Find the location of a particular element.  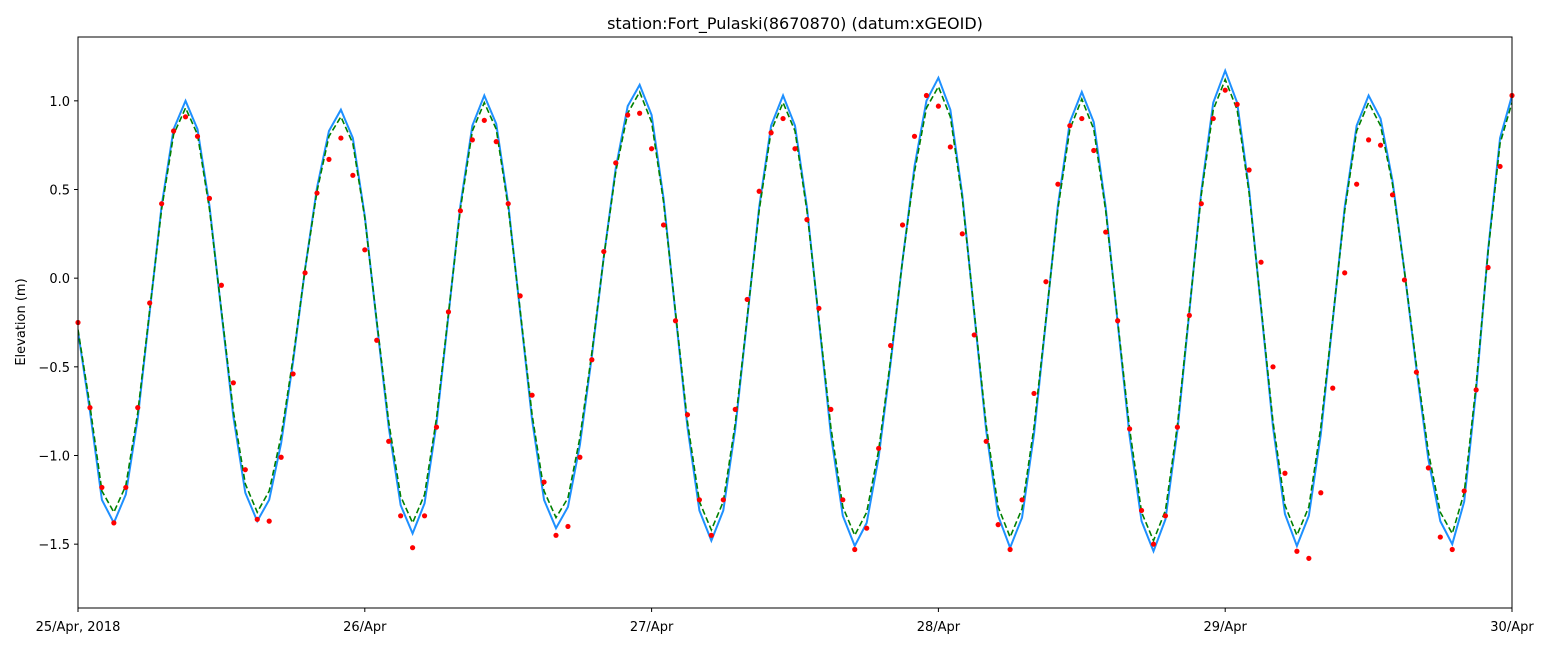

x-tick-label: 25/Apr, 2018 is located at coordinates (78, 627).